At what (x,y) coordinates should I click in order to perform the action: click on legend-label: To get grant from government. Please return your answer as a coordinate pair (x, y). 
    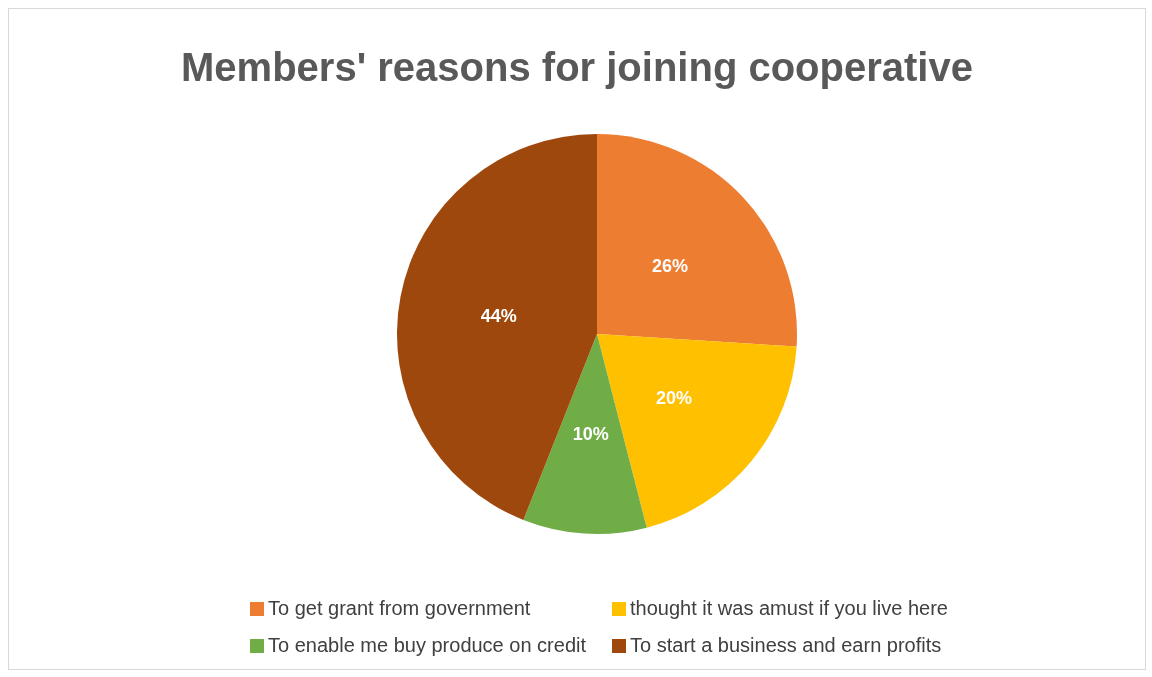
    Looking at the image, I should click on (399, 608).